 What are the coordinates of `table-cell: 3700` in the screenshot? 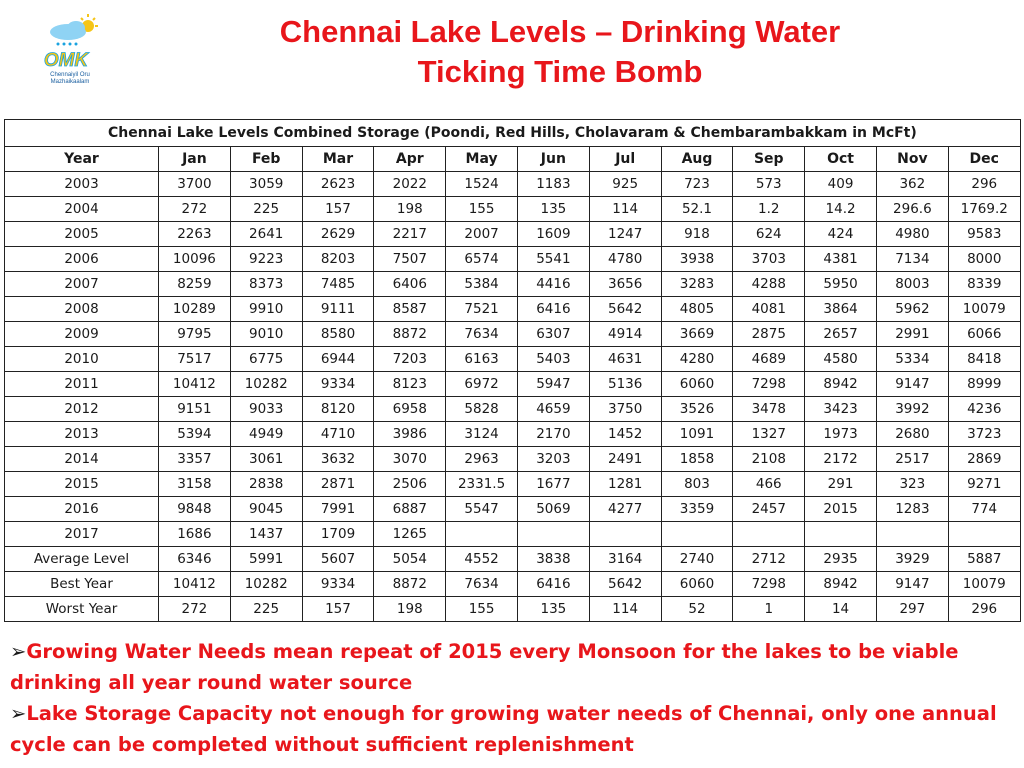 It's located at (194, 184).